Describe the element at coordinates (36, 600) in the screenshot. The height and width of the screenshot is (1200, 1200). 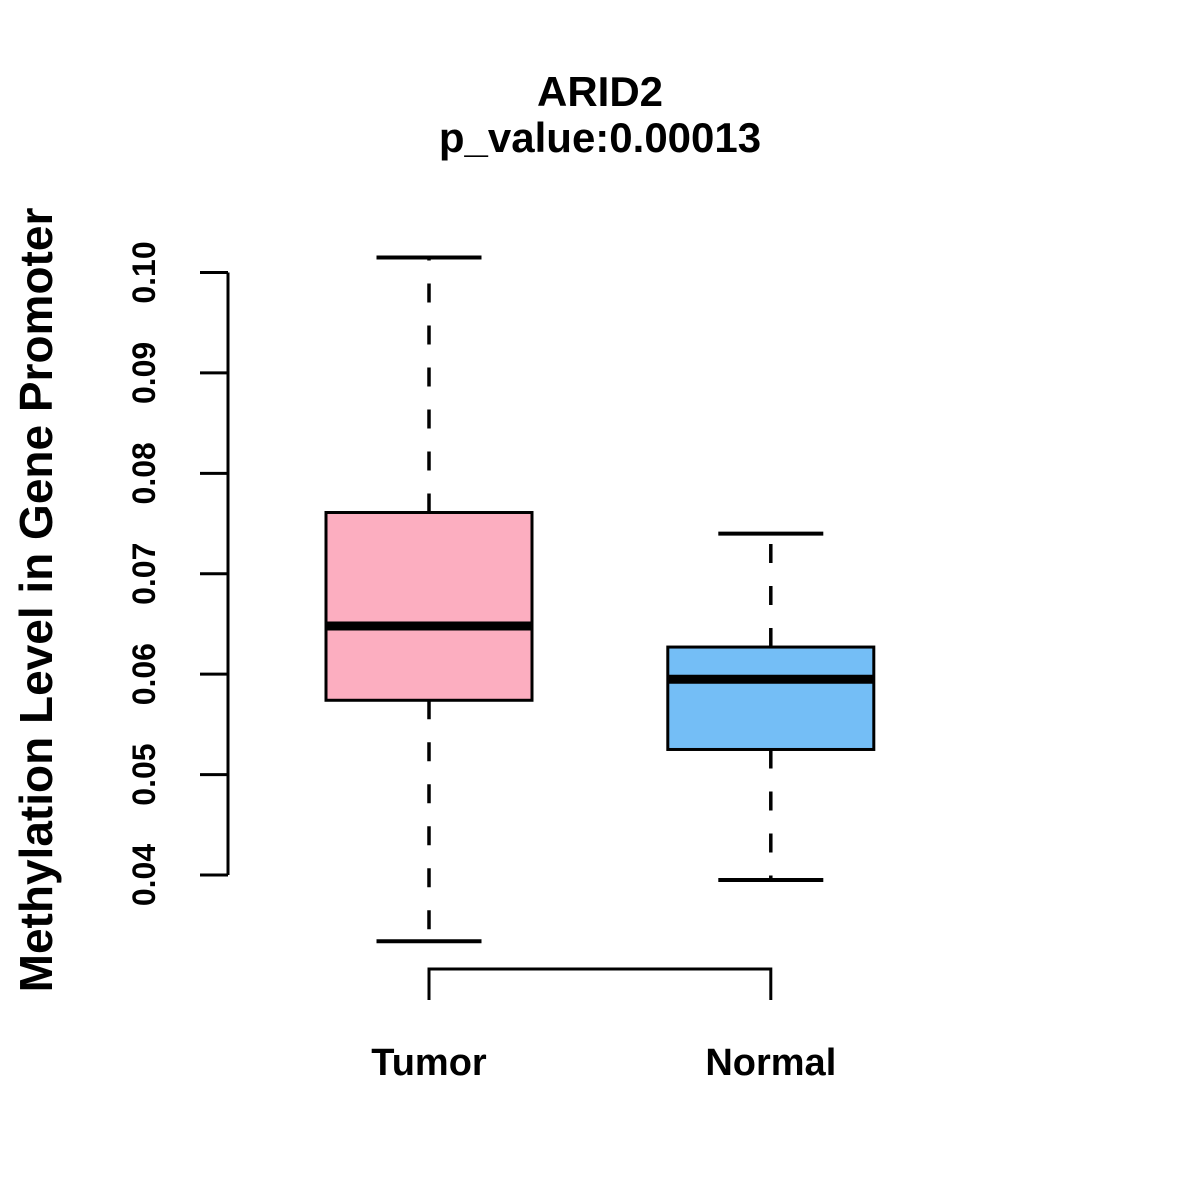
I see `y-axis-label: Methylation Level in Gene Promoter` at that location.